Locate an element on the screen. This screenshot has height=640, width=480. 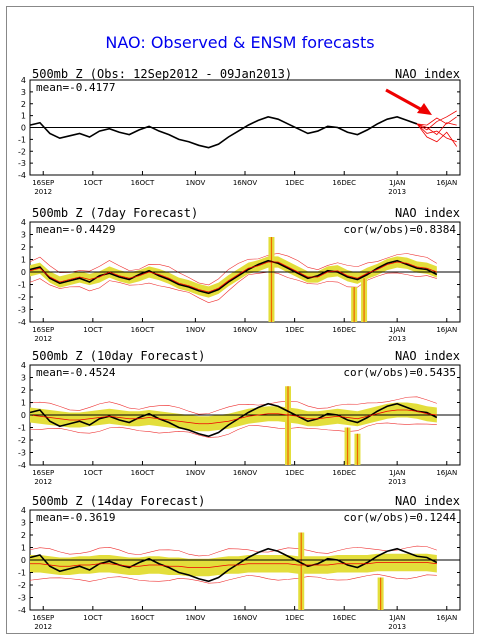
correlation-label: cor(w/obs)=0.5435 is located at coordinates (399, 372).